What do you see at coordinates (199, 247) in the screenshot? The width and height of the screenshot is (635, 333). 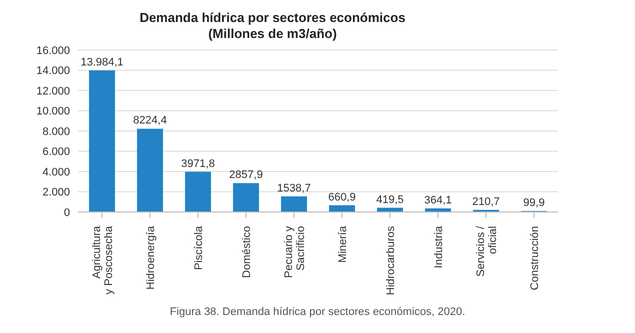 I see `x-tick-label: Piscícola` at bounding box center [199, 247].